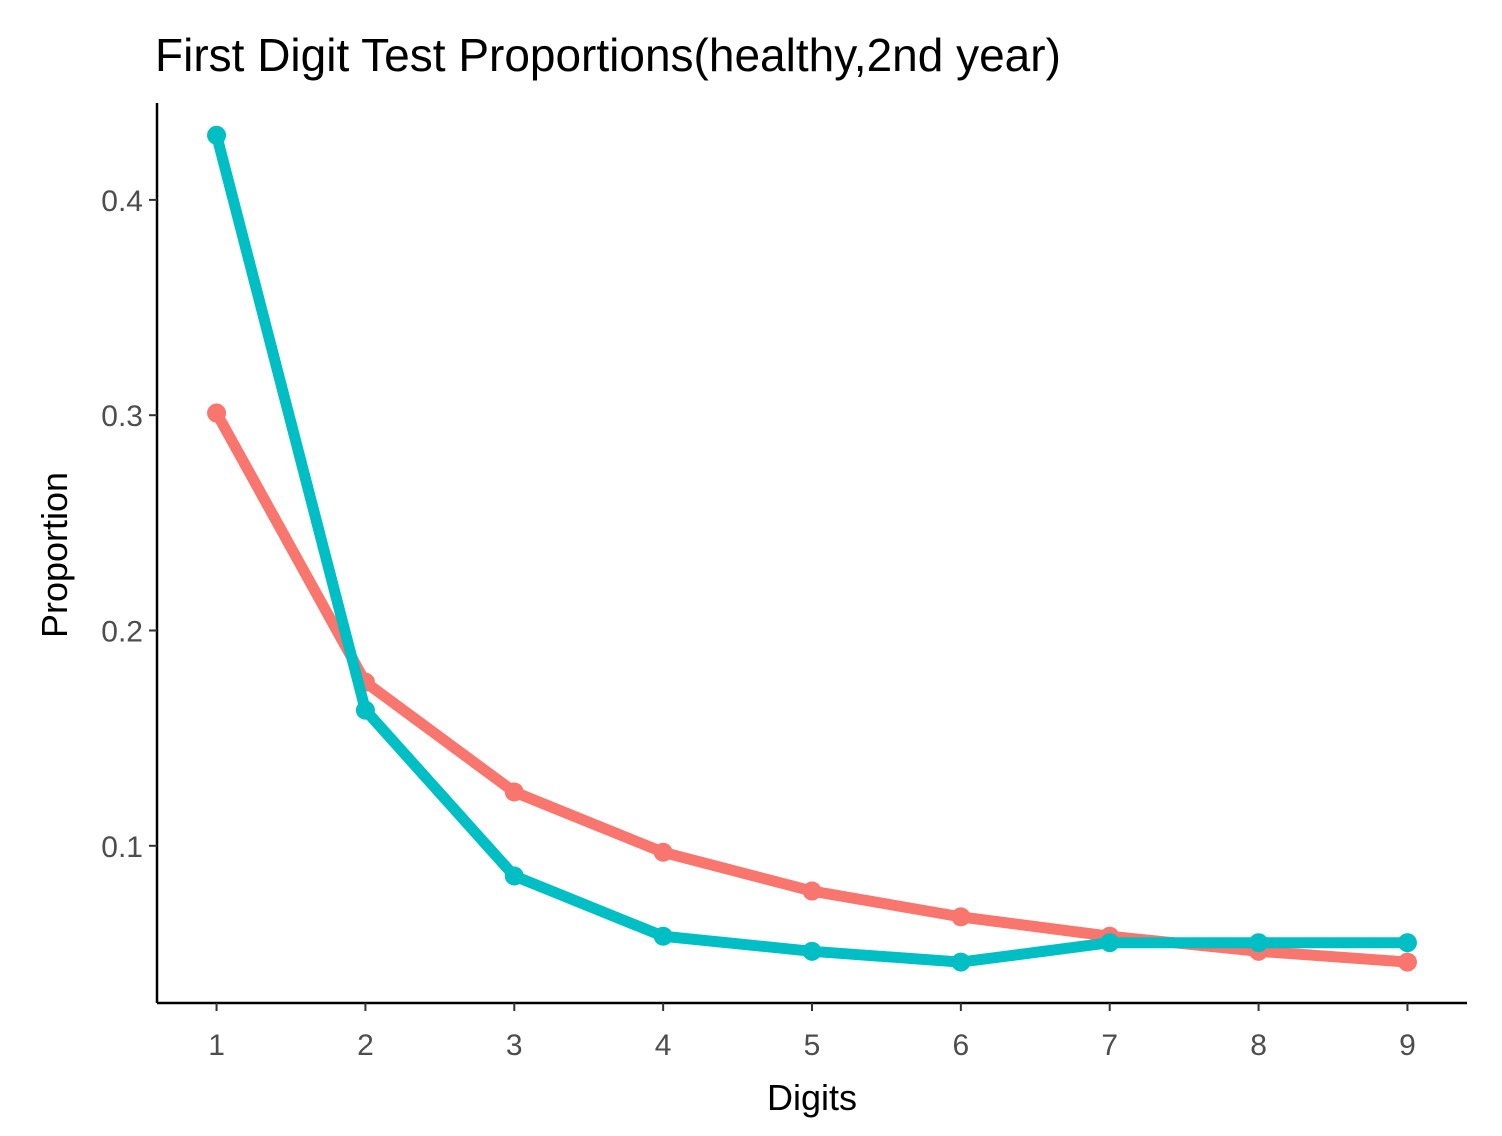  What do you see at coordinates (663, 1045) in the screenshot?
I see `x-tick-label: 4` at bounding box center [663, 1045].